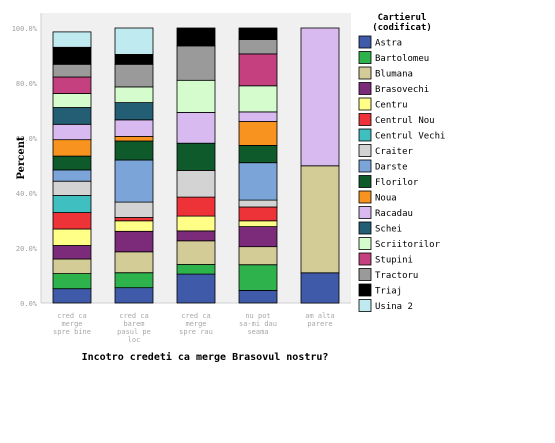 The image size is (555, 443). I want to click on legend-label: Centrul Vechi, so click(410, 137).